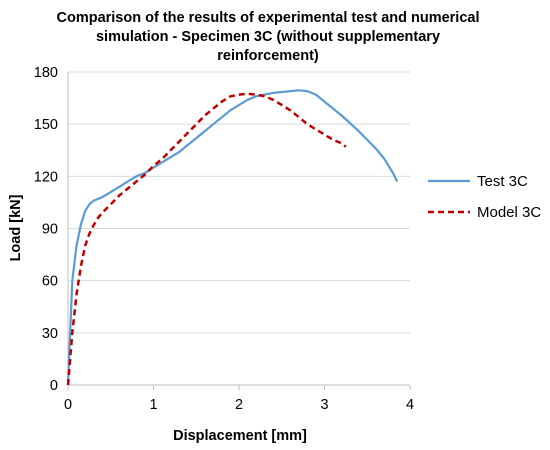 The height and width of the screenshot is (450, 550). Describe the element at coordinates (50, 334) in the screenshot. I see `y-tick-label: 30` at that location.